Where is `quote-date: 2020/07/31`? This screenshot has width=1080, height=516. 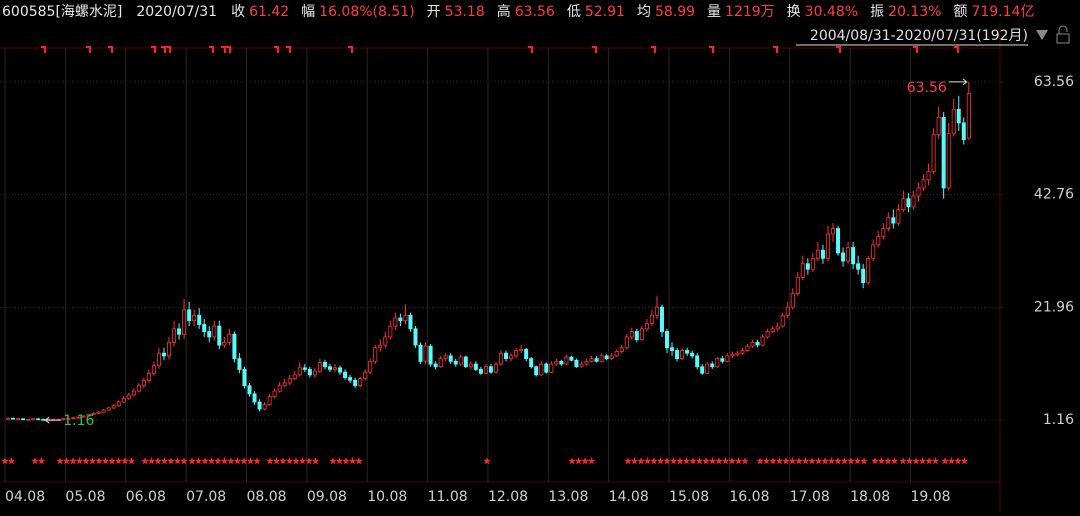
quote-date: 2020/07/31 is located at coordinates (176, 12).